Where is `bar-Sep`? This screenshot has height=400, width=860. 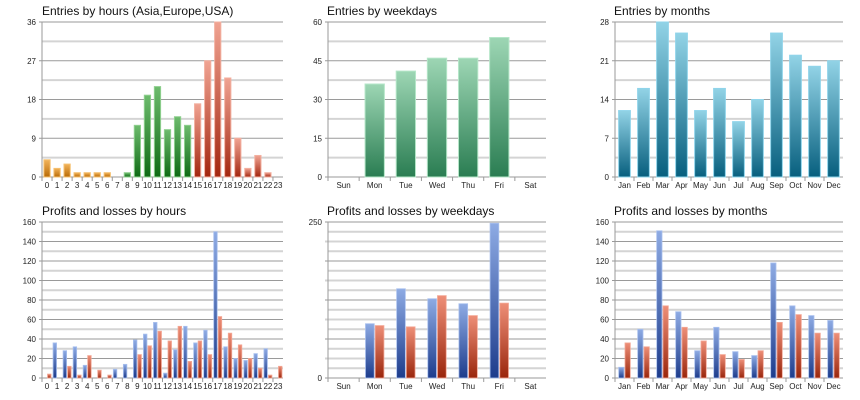 bar-Sep is located at coordinates (776, 105).